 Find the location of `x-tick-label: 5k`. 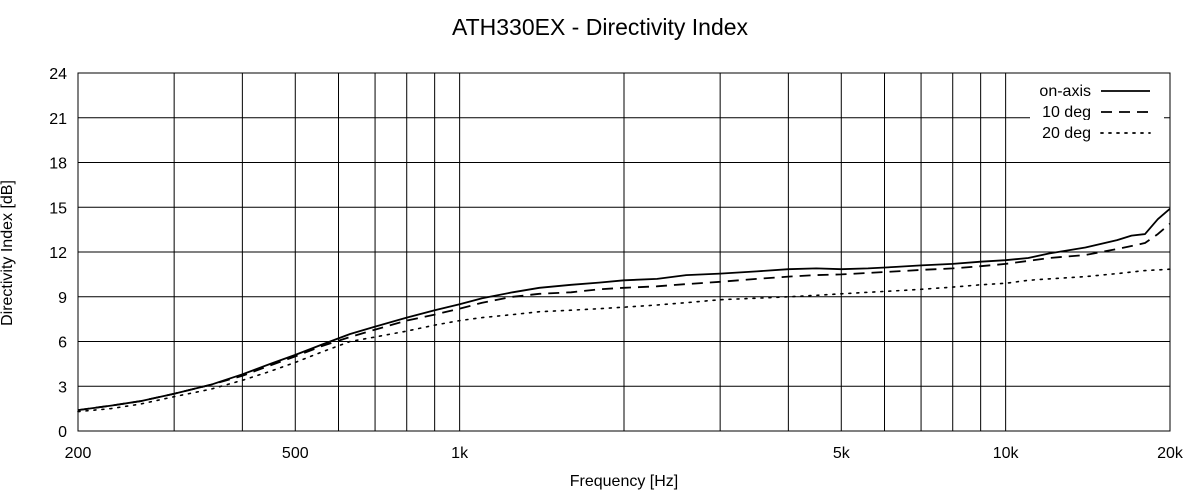

x-tick-label: 5k is located at coordinates (842, 453).